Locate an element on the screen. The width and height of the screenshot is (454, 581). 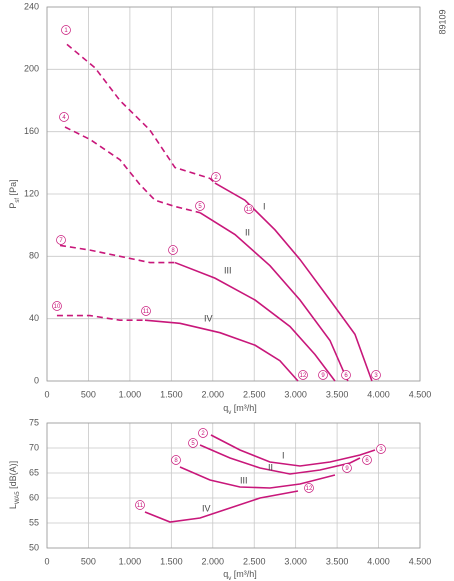
y-tick-label: 40 is located at coordinates (34, 318).